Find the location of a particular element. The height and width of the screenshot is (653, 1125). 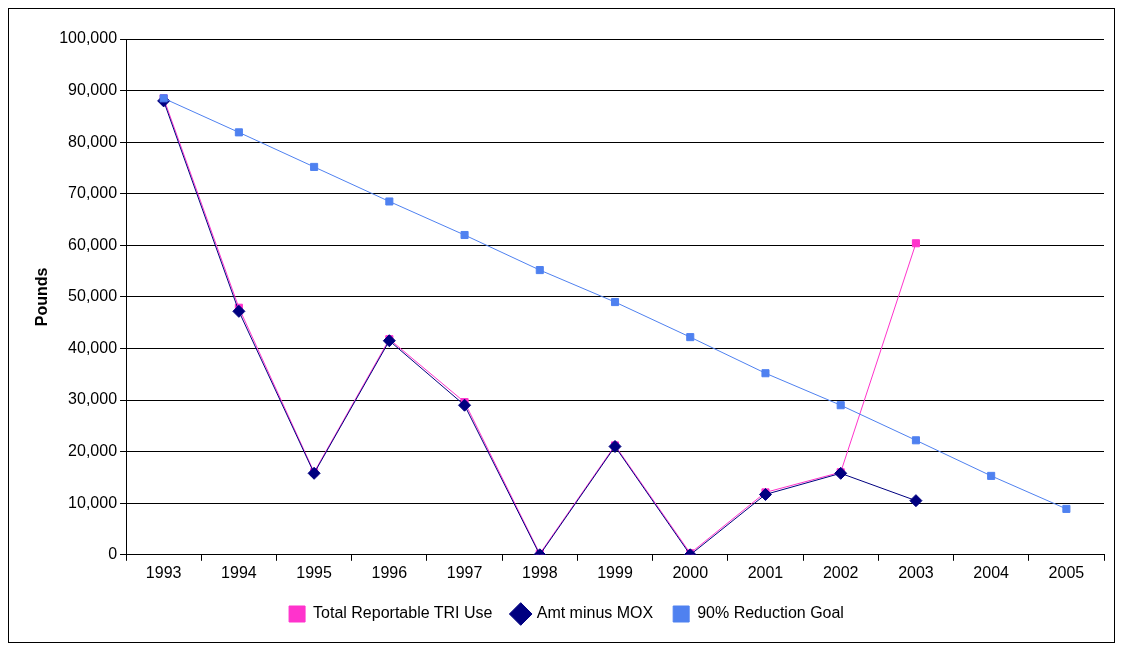

x-tick-label: 2001 is located at coordinates (765, 572).